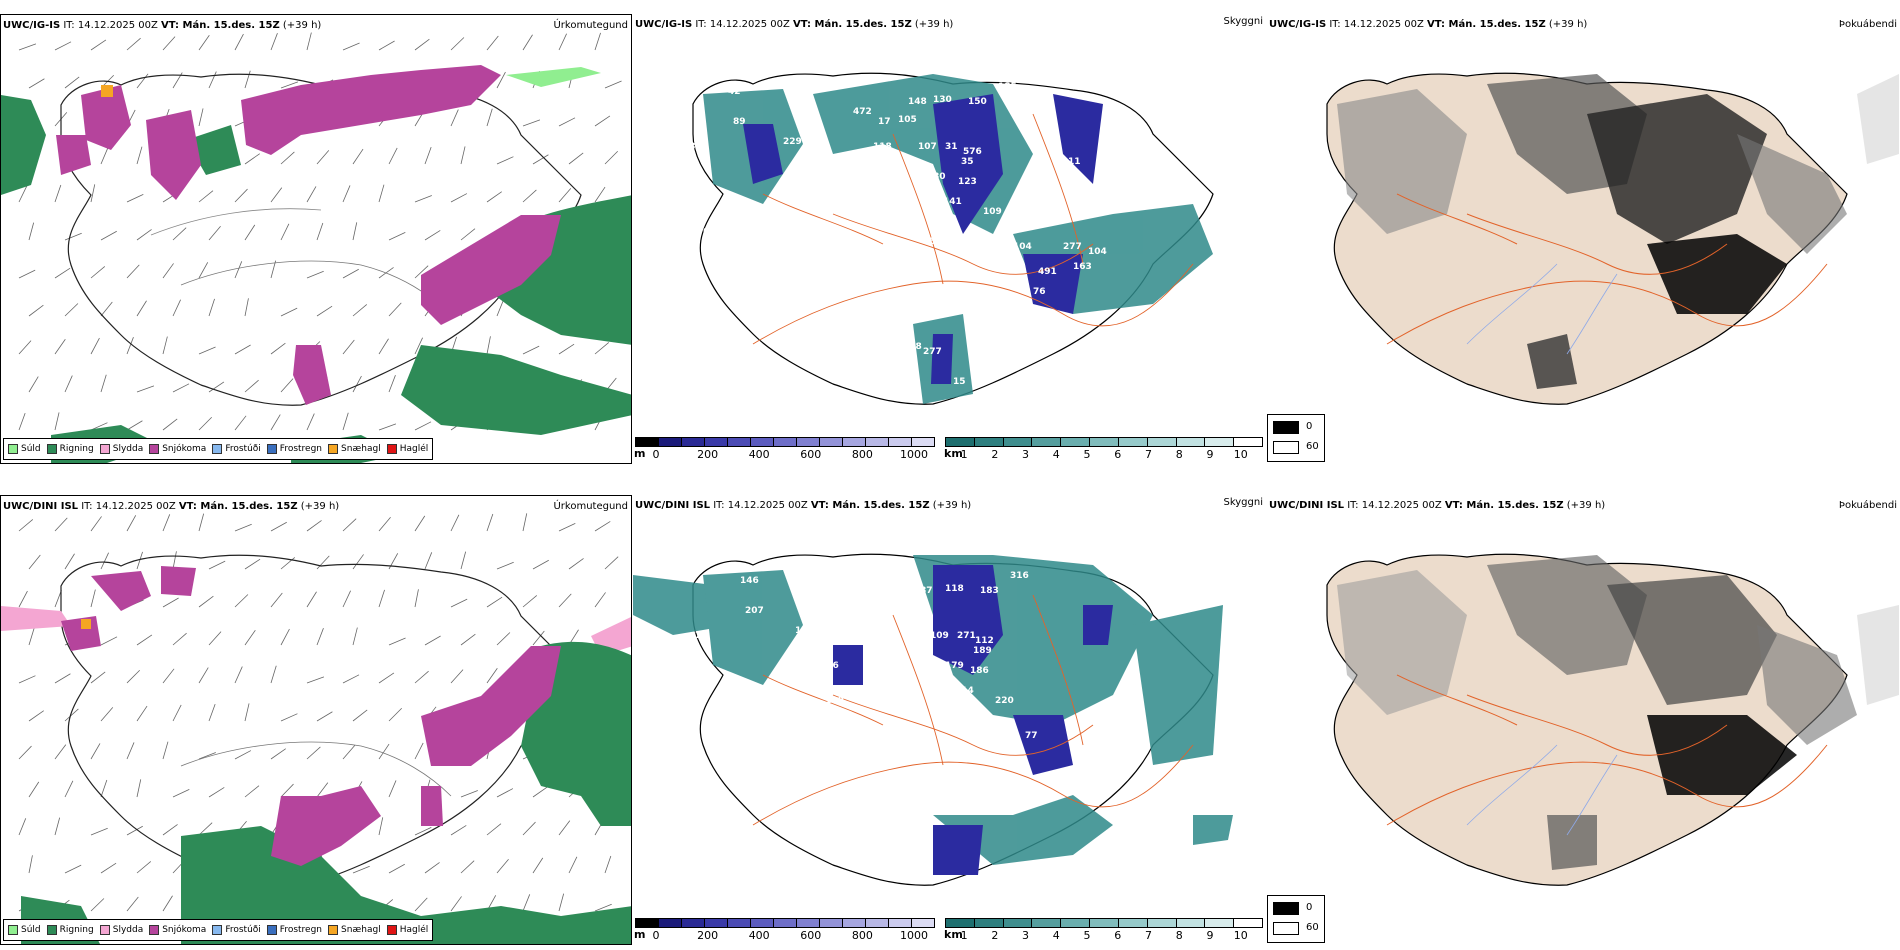 This screenshot has width=1900, height=950. Describe the element at coordinates (759, 935) in the screenshot. I see `colorbar-tick-label: 400` at that location.